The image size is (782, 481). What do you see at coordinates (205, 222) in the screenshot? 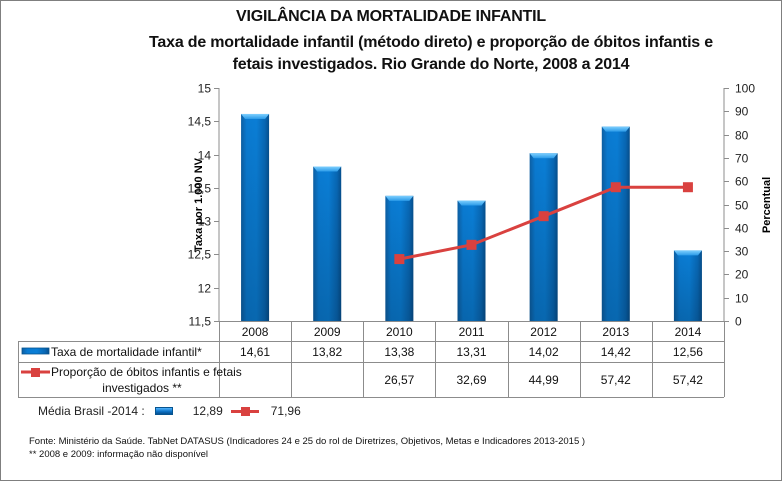
I see `left-axis-tick-label: 13` at bounding box center [205, 222].